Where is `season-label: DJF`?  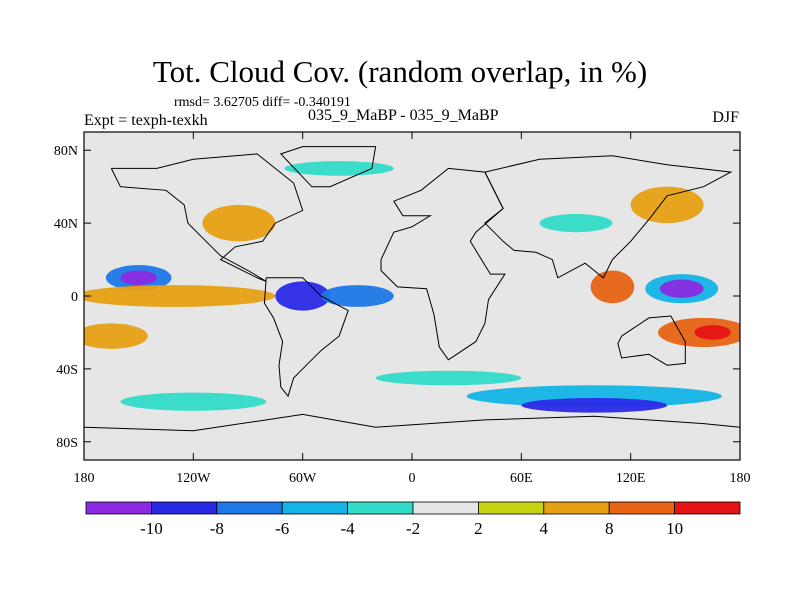
season-label: DJF is located at coordinates (725, 117).